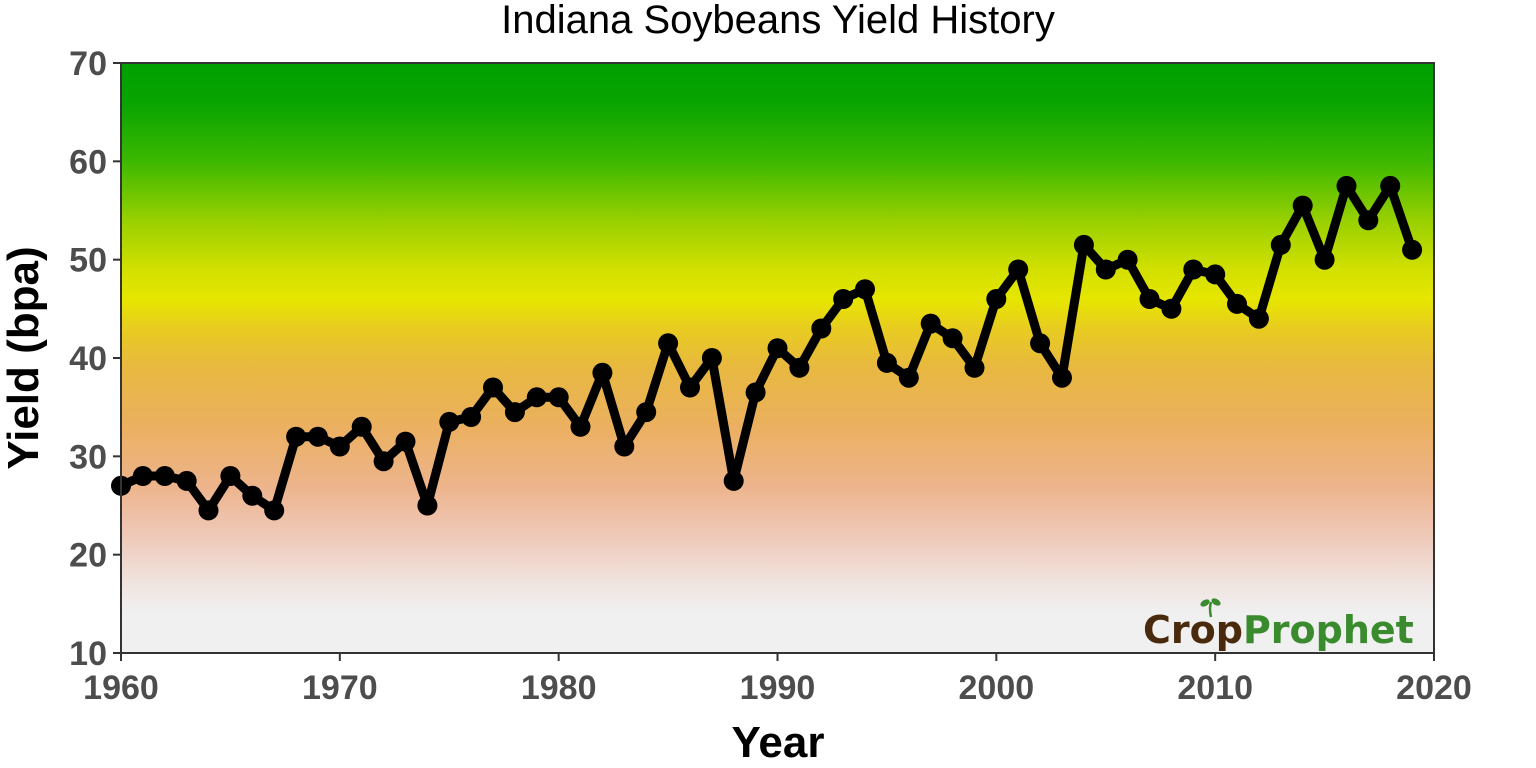 Image resolution: width=1536 pixels, height=768 pixels. Describe the element at coordinates (340, 688) in the screenshot. I see `x-tick-label: 1970` at that location.